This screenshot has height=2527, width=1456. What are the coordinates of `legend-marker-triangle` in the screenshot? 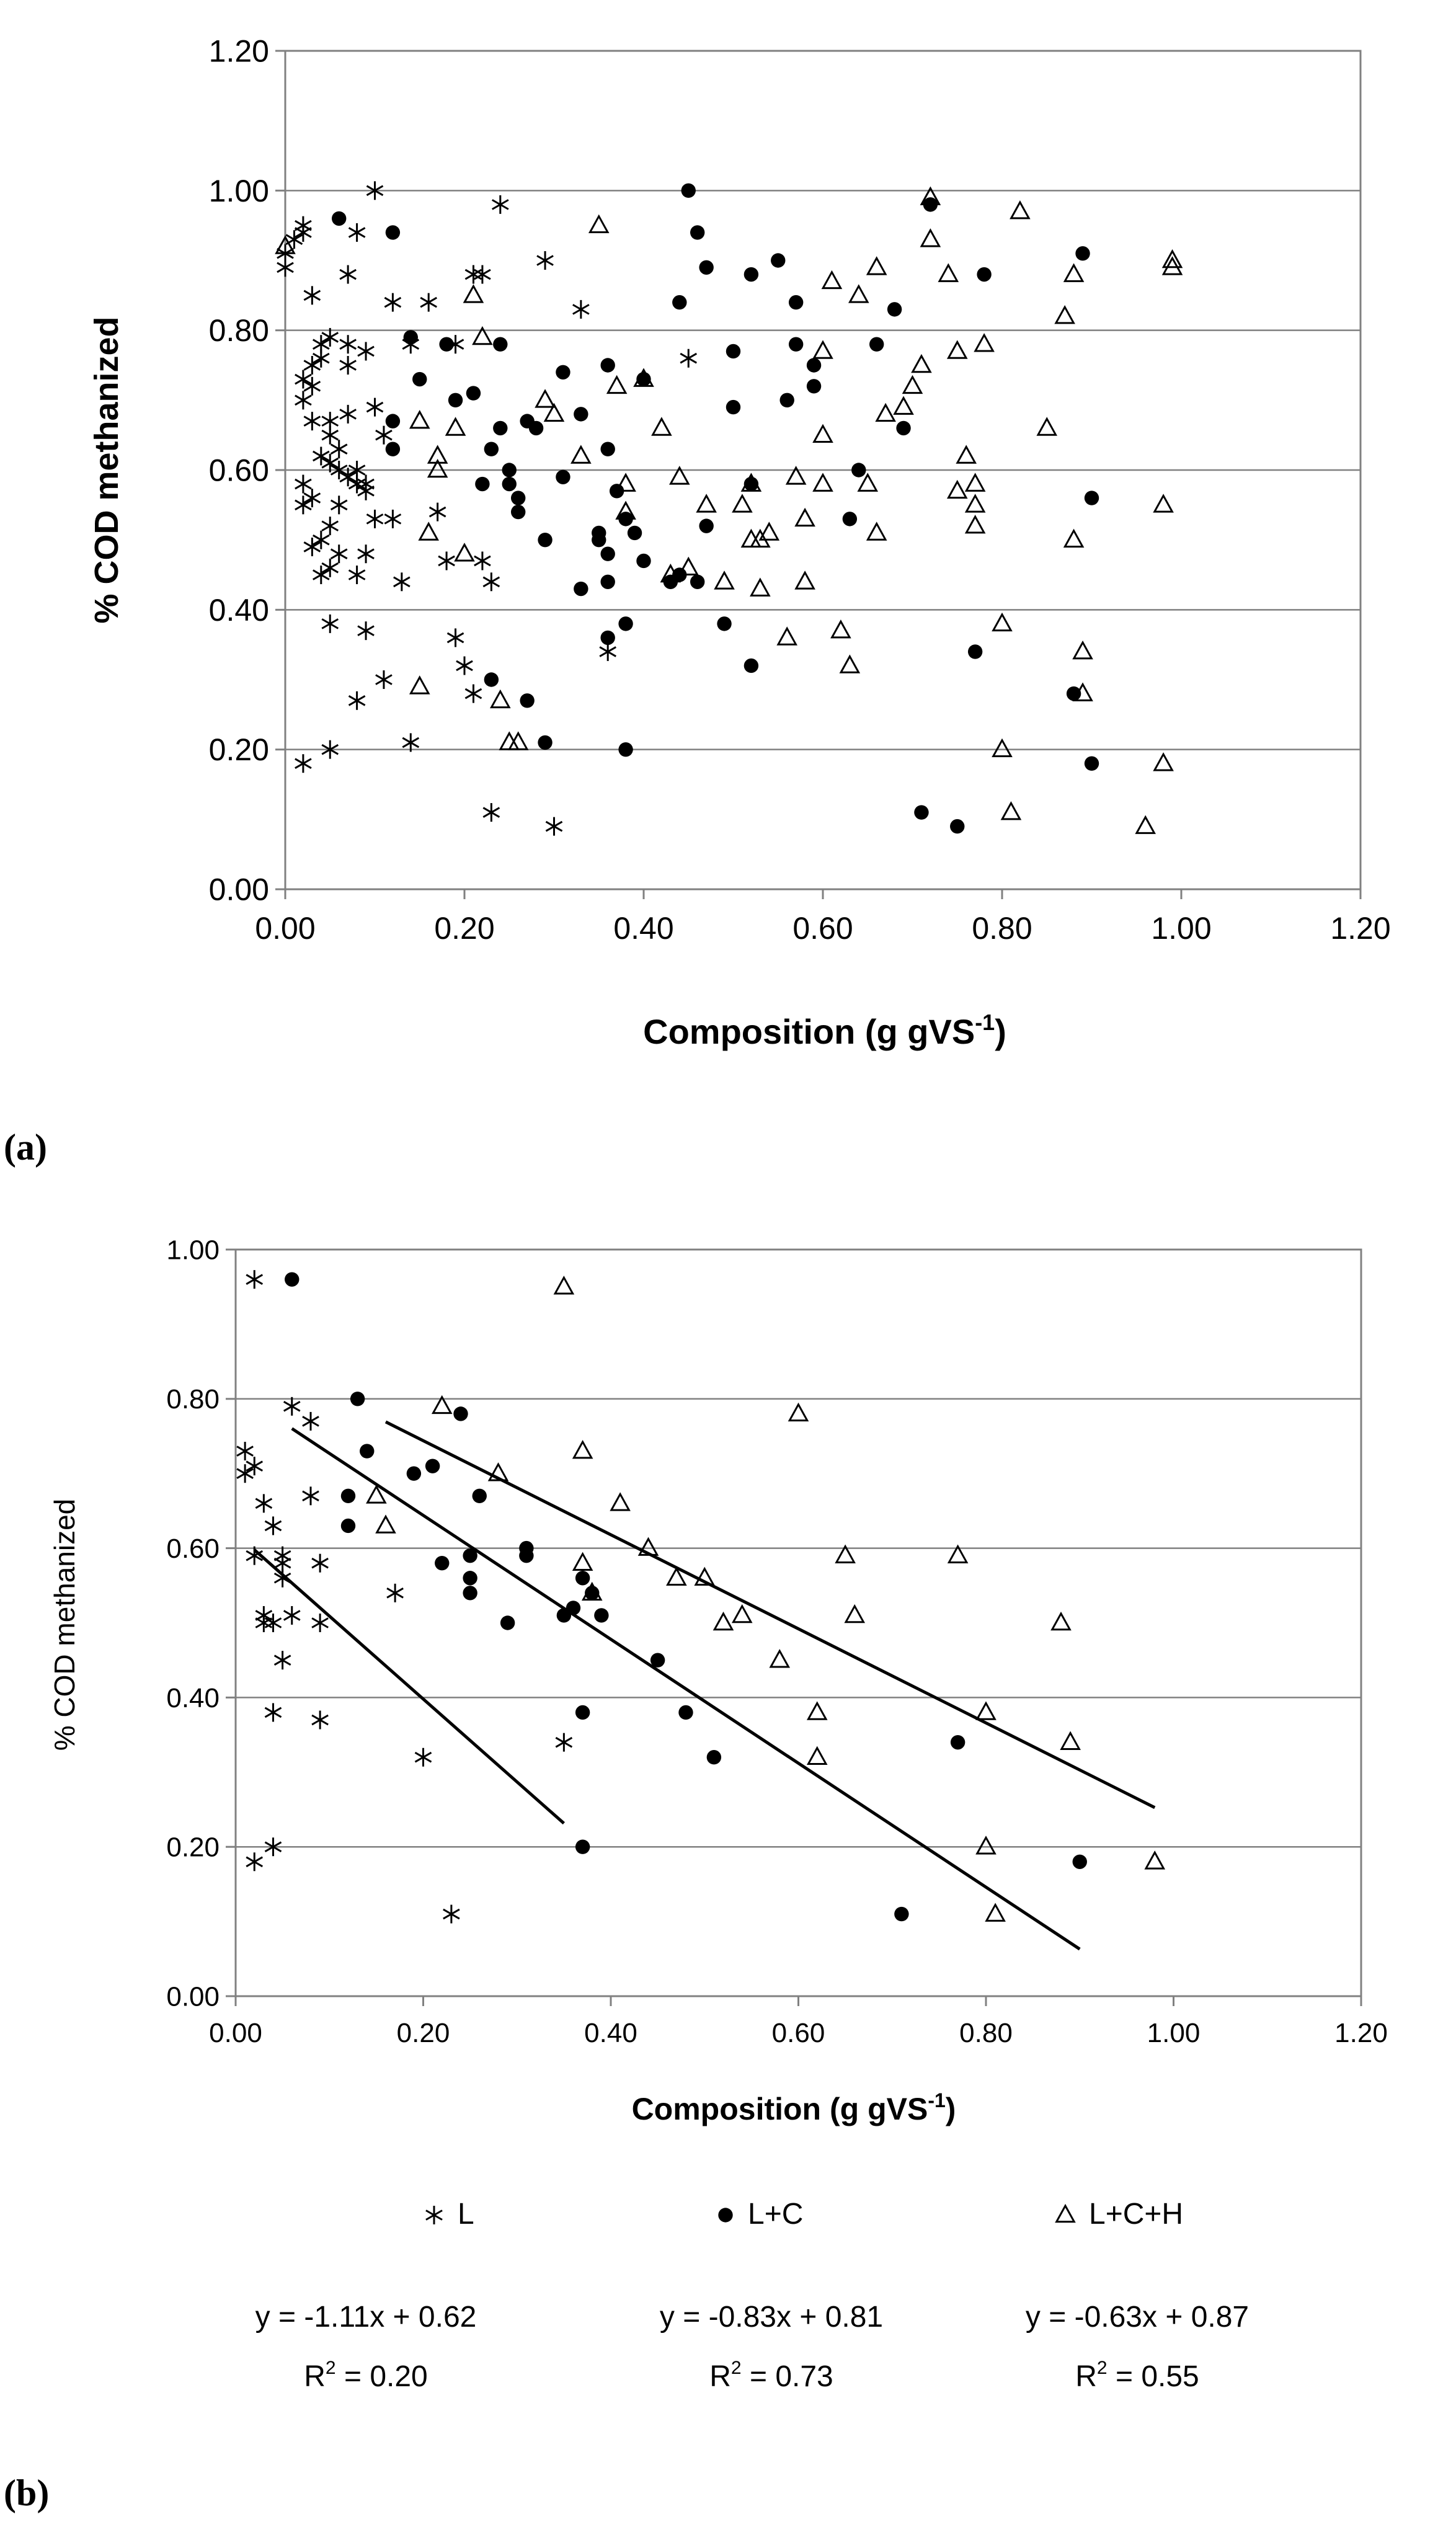 It's located at (1065, 2213).